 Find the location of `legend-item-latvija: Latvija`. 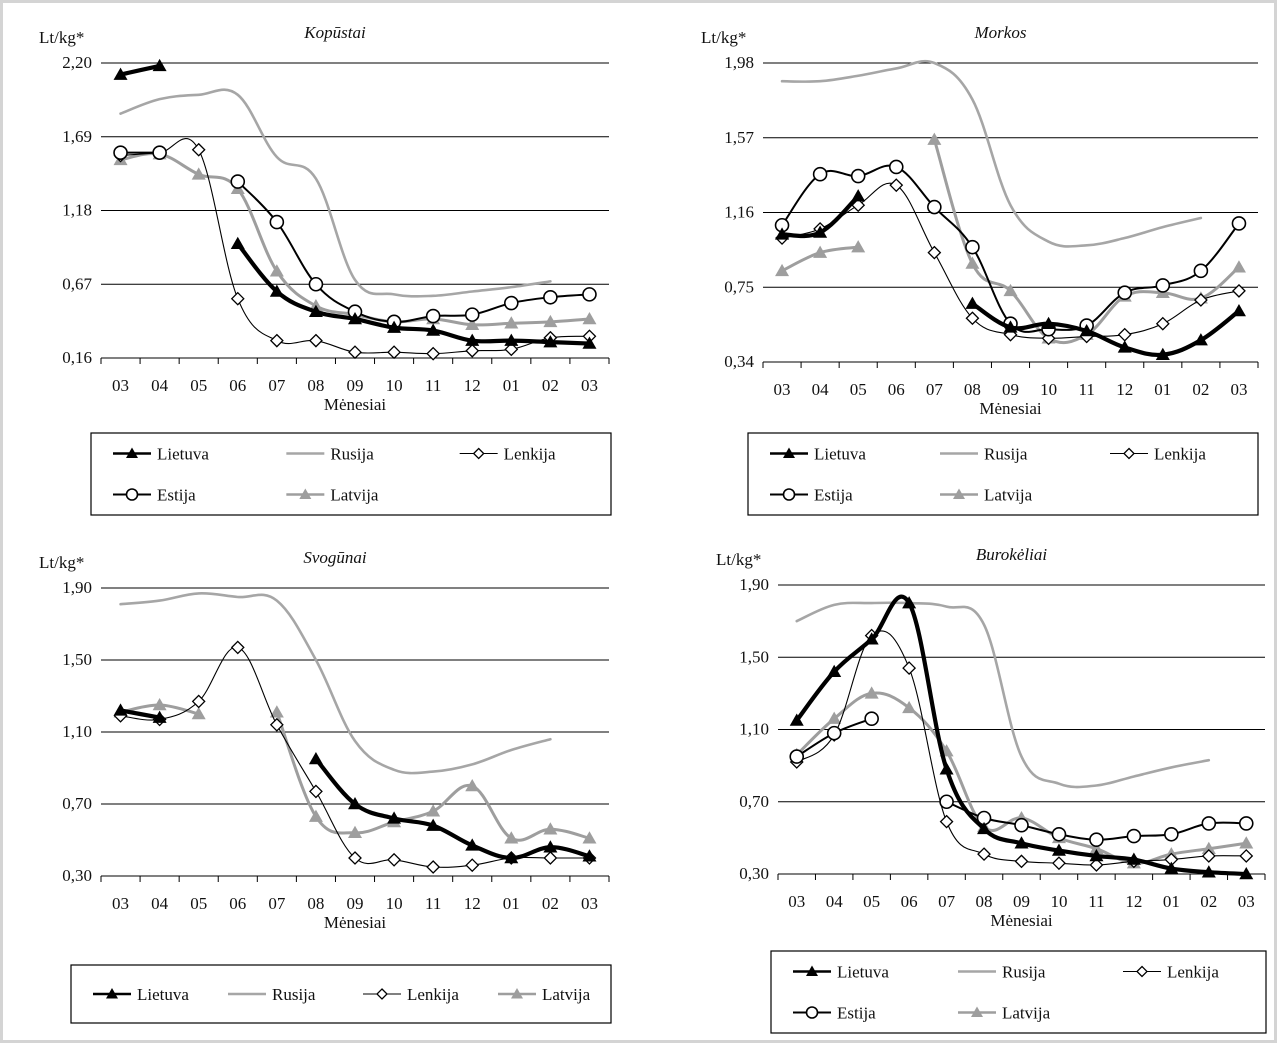

legend-item-latvija: Latvija is located at coordinates (332, 495).